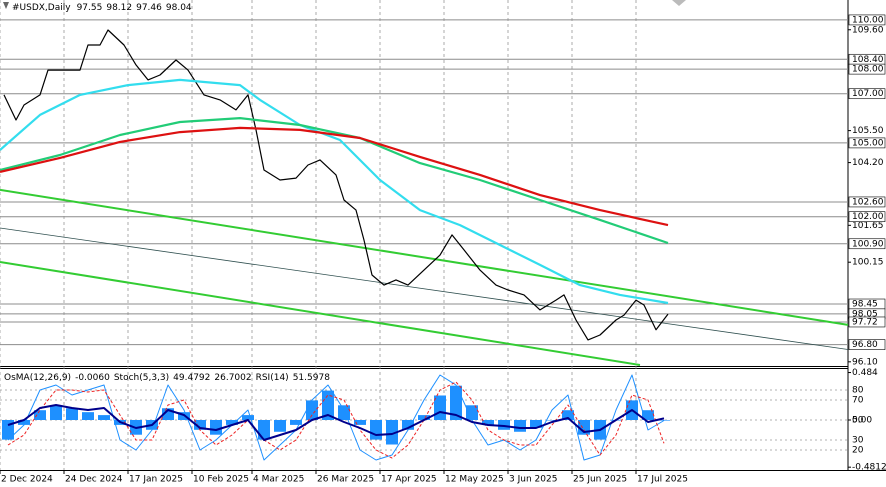 The width and height of the screenshot is (886, 487). Describe the element at coordinates (868, 60) in the screenshot. I see `level-label: 108.40` at that location.